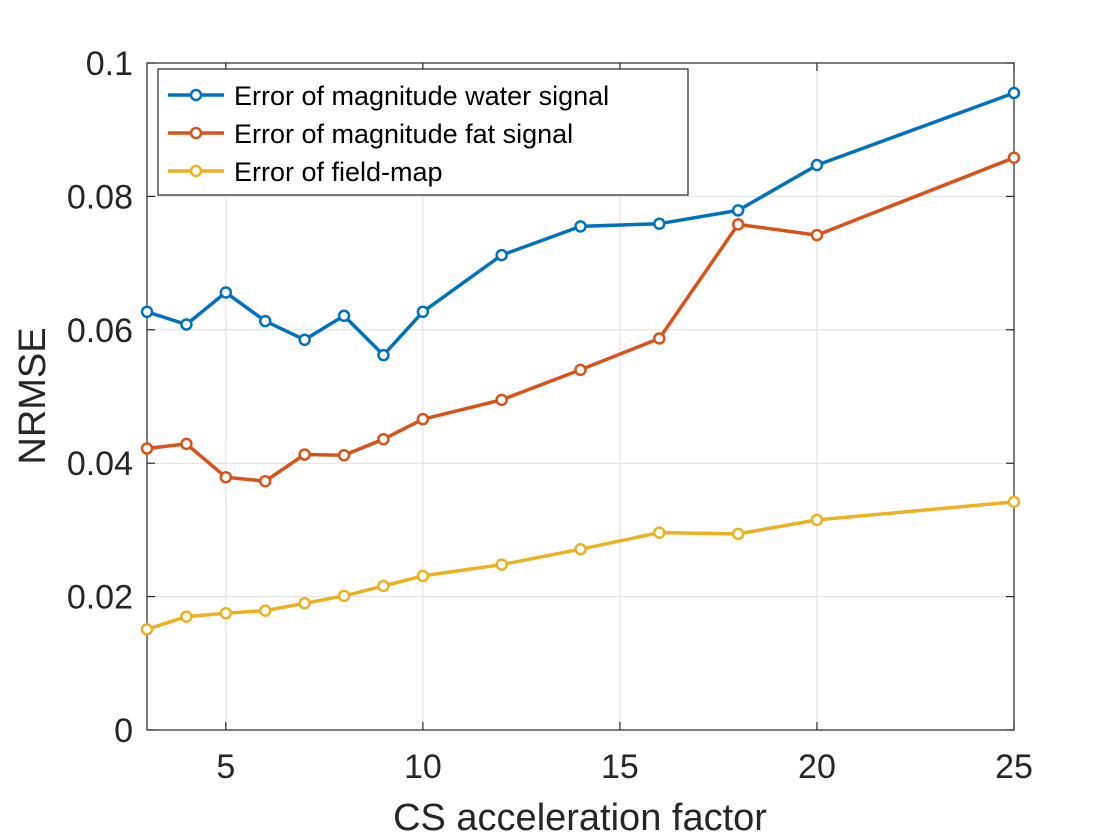 Image resolution: width=1120 pixels, height=840 pixels. Describe the element at coordinates (100, 331) in the screenshot. I see `y-tick-label: 0.06` at that location.